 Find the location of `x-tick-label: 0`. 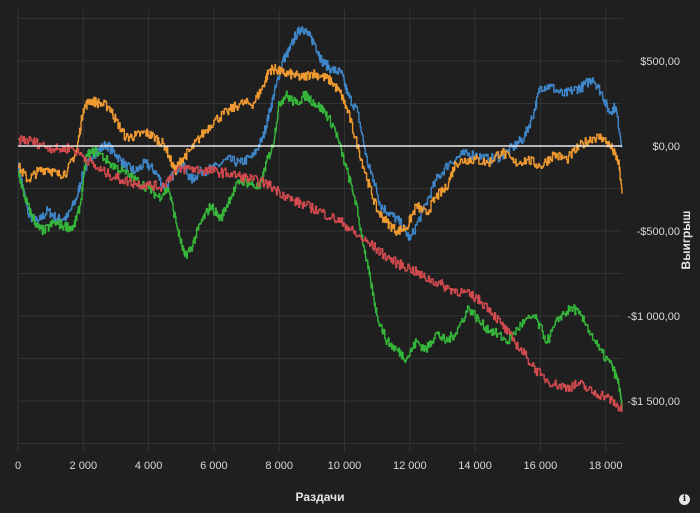

x-tick-label: 0 is located at coordinates (18, 466).